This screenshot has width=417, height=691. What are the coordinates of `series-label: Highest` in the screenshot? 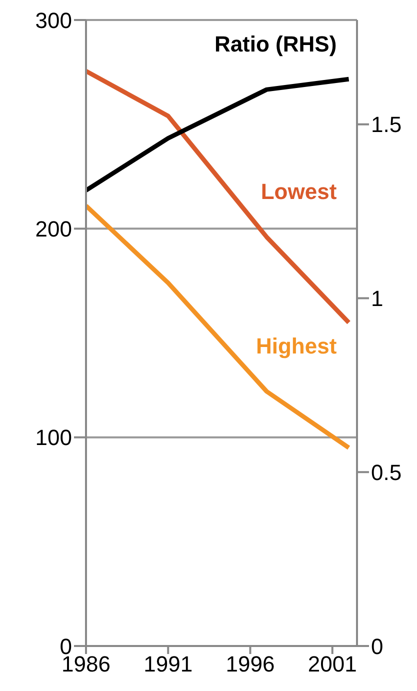 It's located at (297, 345).